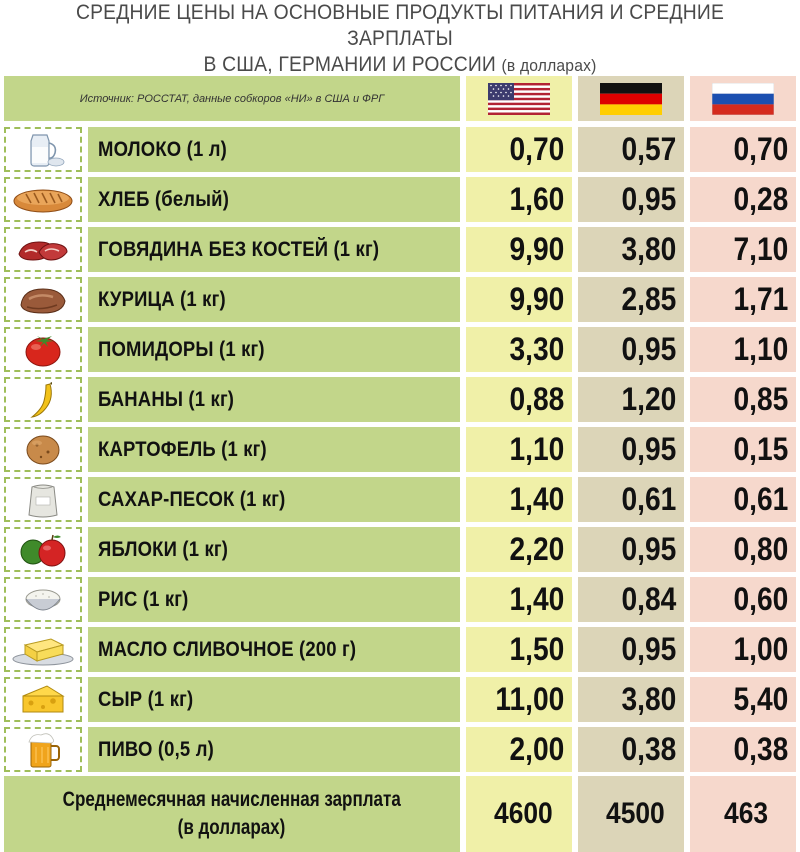  Describe the element at coordinates (274, 299) in the screenshot. I see `product-name: КУРИЦА (1 кг)` at that location.